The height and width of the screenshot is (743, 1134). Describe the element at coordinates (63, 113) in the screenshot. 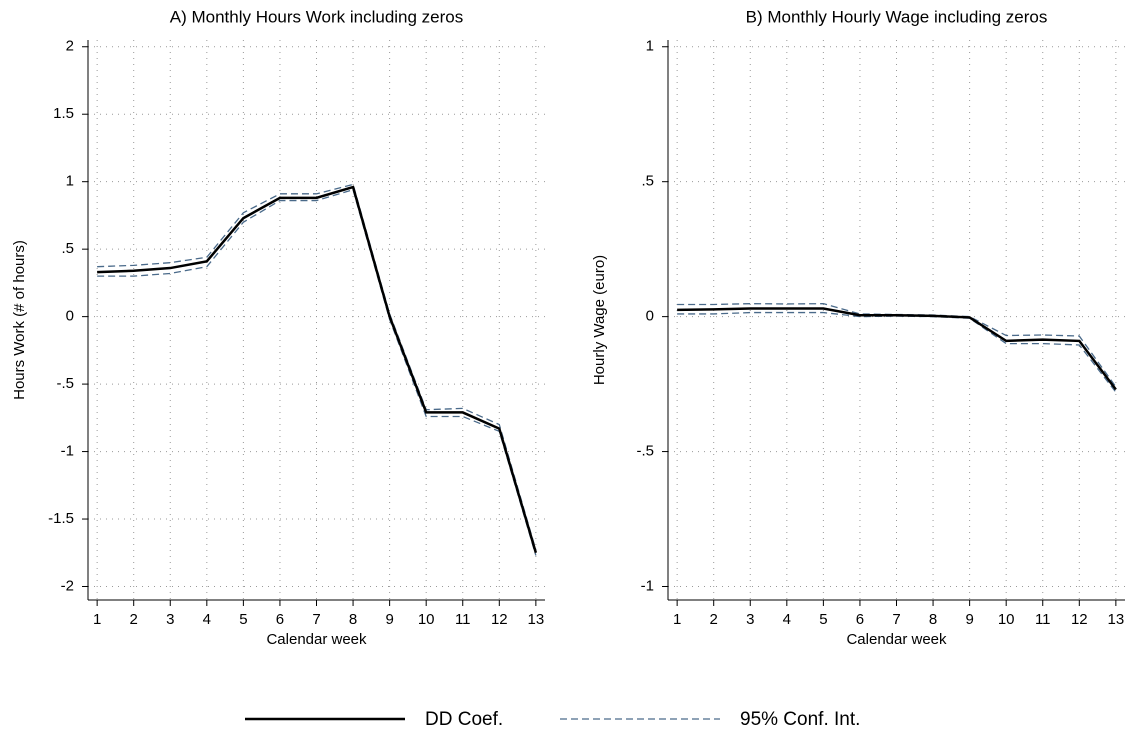

I see `y-tick-label: 1.5` at that location.